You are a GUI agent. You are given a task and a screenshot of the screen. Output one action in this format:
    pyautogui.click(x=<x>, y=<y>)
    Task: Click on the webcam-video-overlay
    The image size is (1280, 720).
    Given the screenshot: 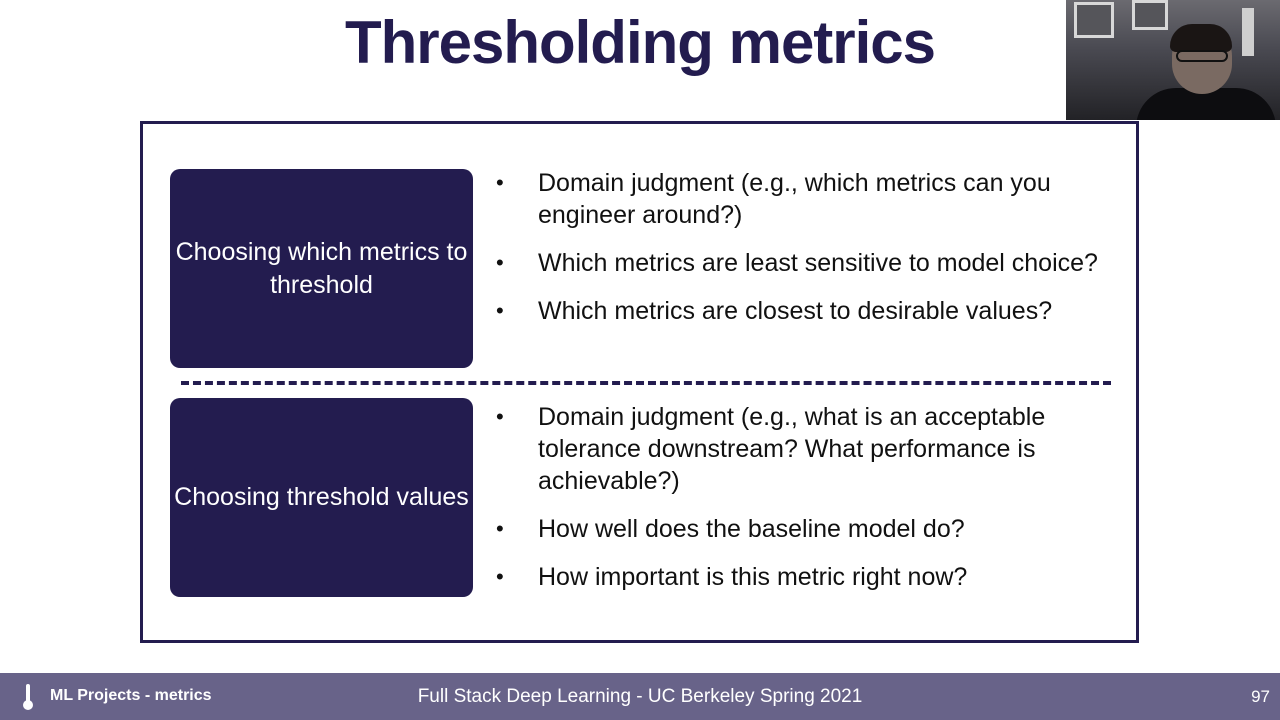 What is the action you would take?
    pyautogui.click(x=1173, y=60)
    